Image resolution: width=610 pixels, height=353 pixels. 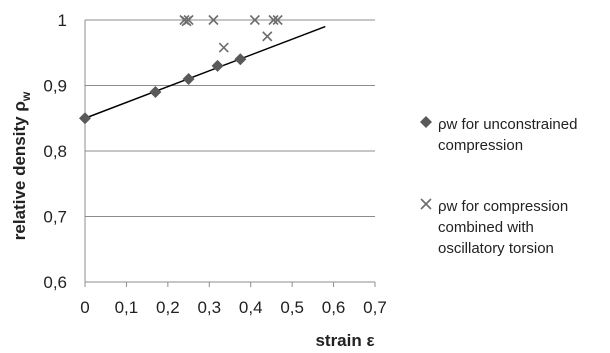 I want to click on y-tick-label: 0,7, so click(x=55, y=217).